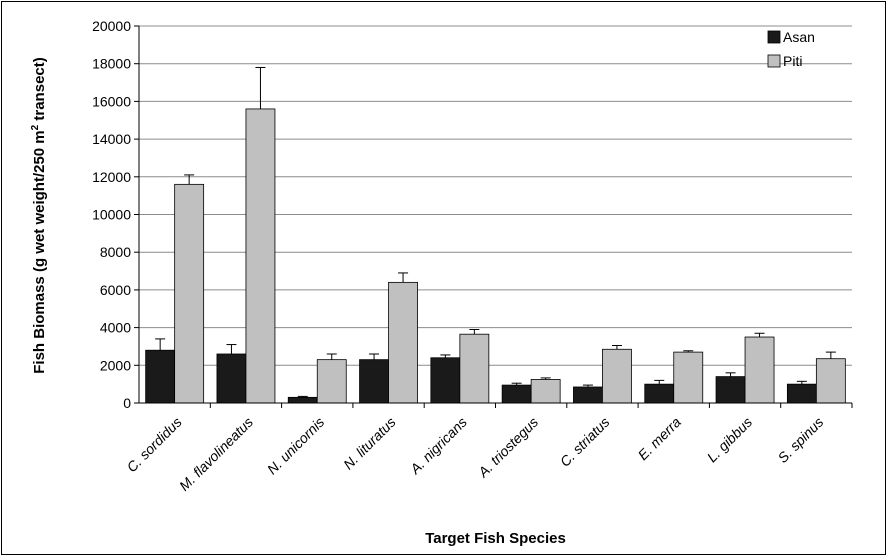 The width and height of the screenshot is (888, 557). What do you see at coordinates (115, 290) in the screenshot?
I see `y-tick-label: 6000` at bounding box center [115, 290].